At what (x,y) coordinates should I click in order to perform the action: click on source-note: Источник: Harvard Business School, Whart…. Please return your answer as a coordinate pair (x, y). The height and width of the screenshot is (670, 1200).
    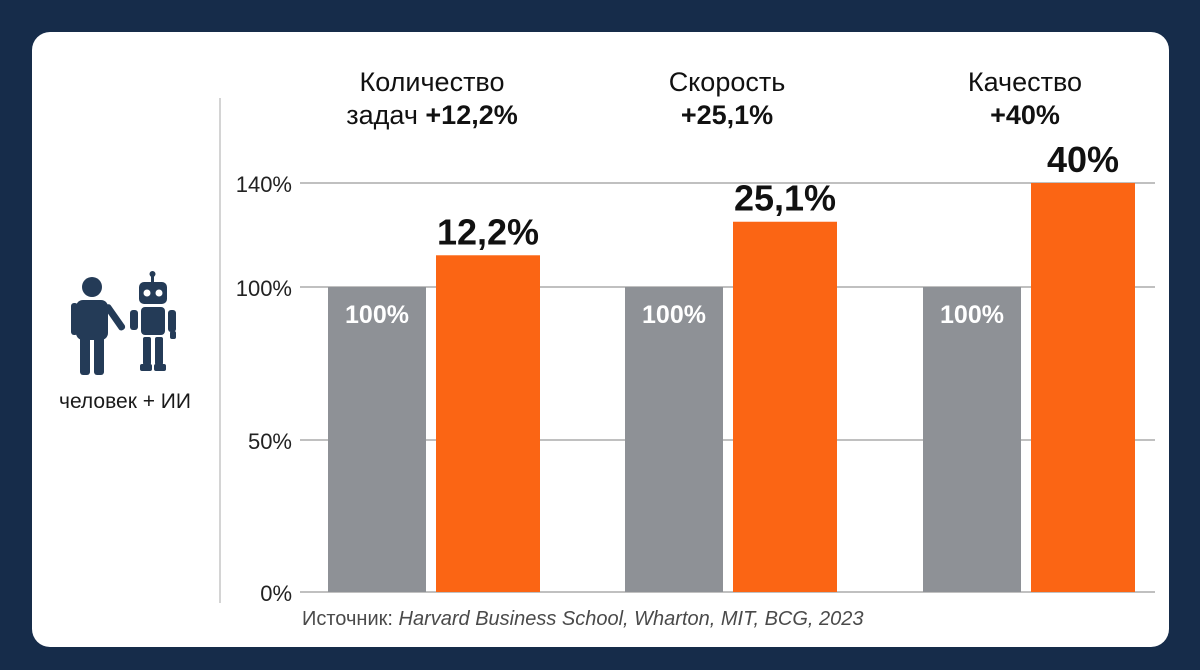
    Looking at the image, I should click on (583, 619).